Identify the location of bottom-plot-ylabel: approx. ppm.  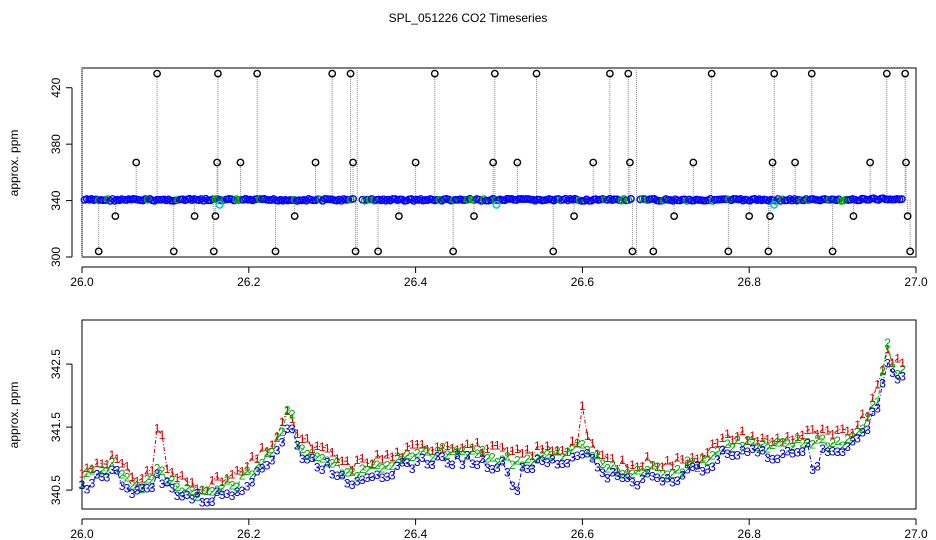
(14, 415).